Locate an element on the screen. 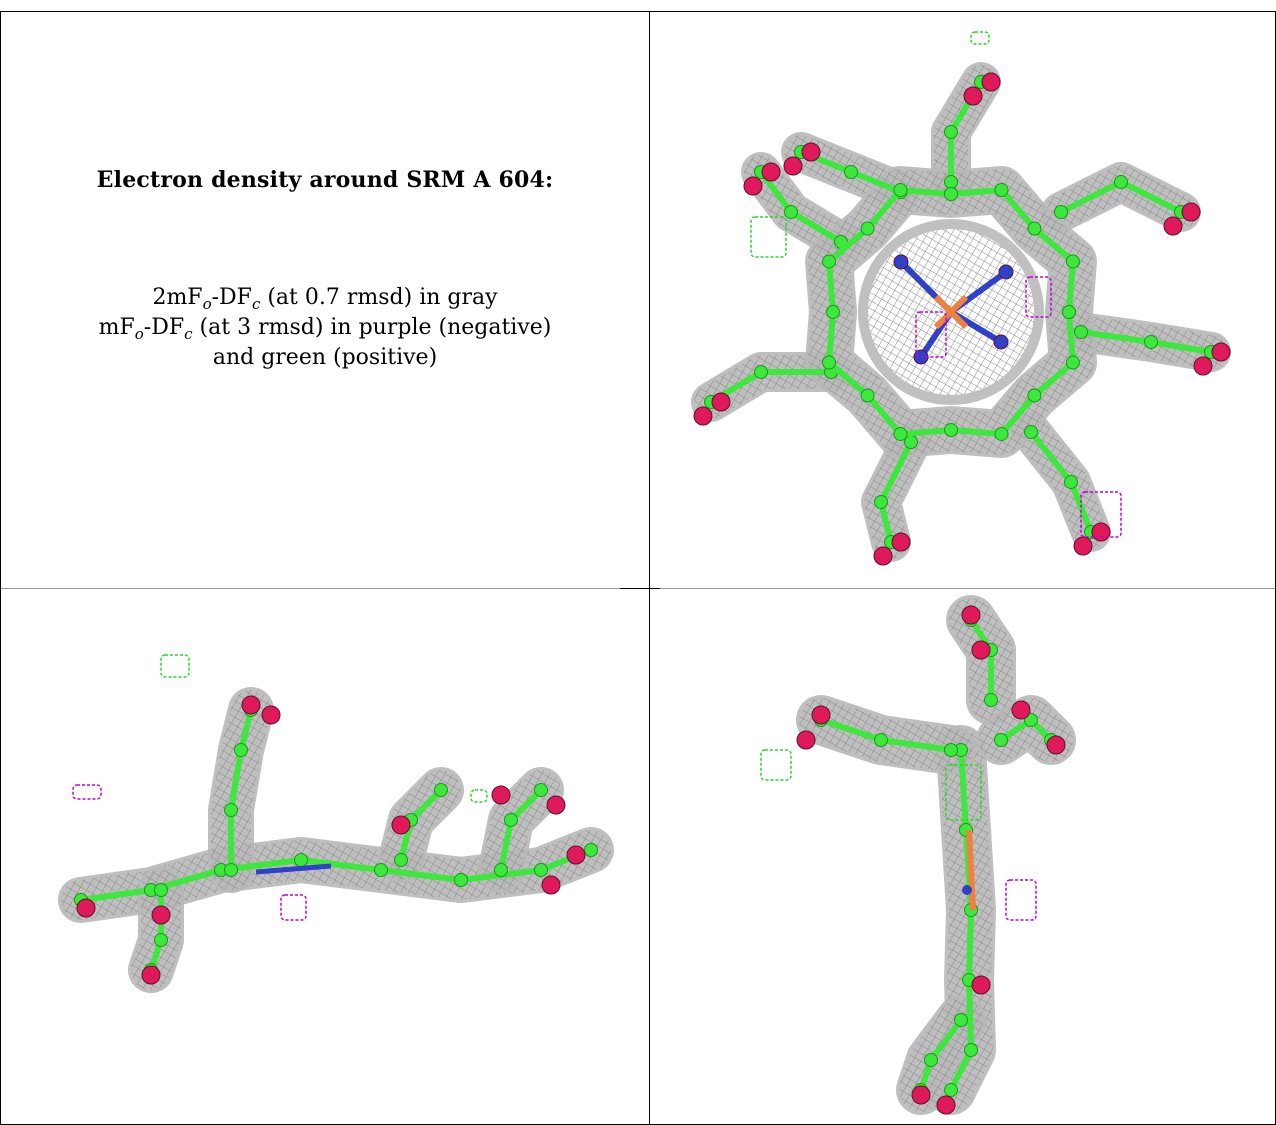  caption-line-positive: and green (positive) is located at coordinates (325, 357).